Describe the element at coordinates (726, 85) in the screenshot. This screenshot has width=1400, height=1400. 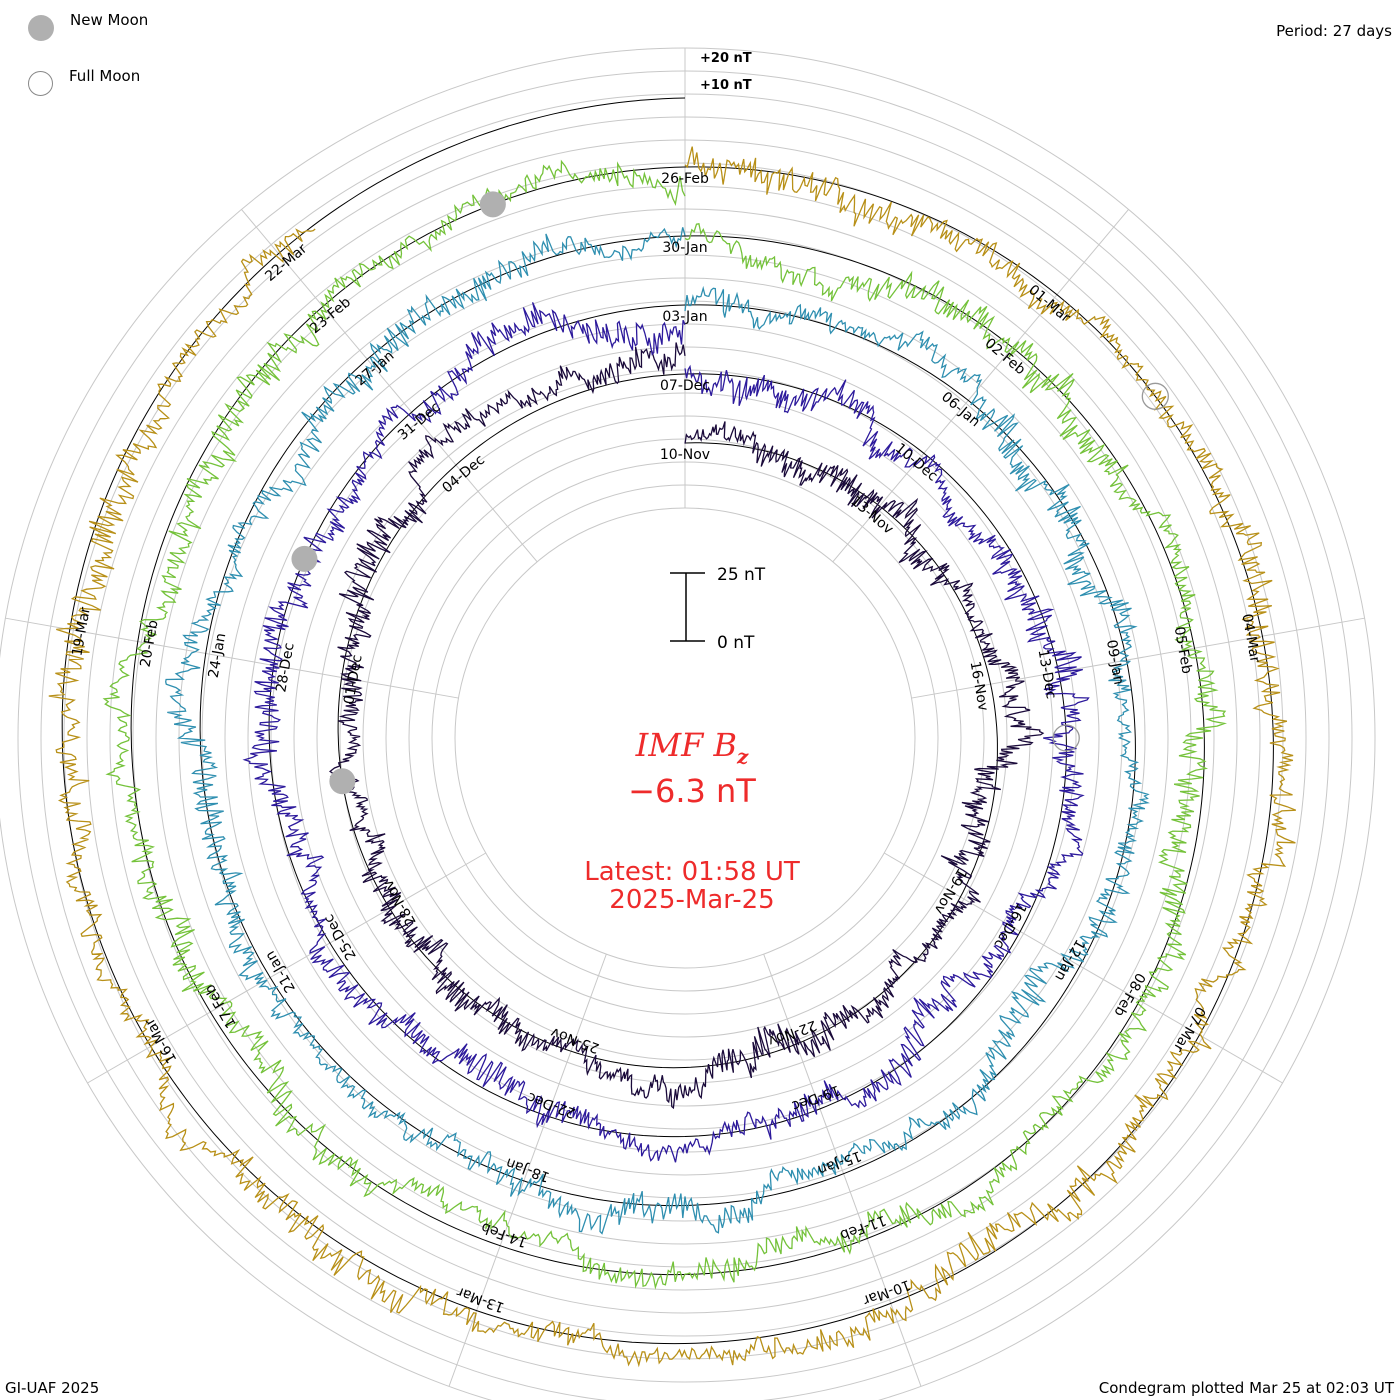
I see `ref-plus10-label: +10 nT` at that location.